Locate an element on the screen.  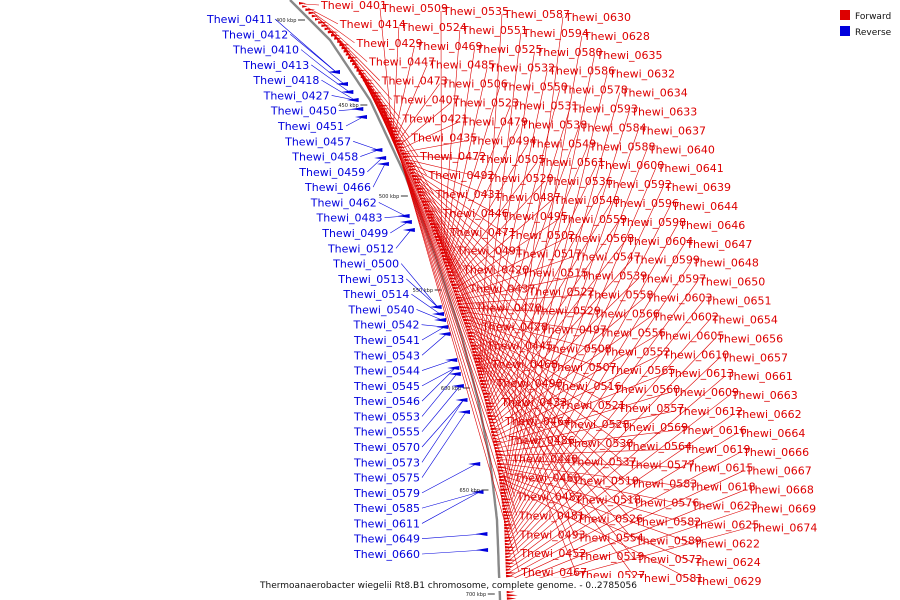
forward-gene-label: Thewi_0470 is located at coordinates (508, 307).